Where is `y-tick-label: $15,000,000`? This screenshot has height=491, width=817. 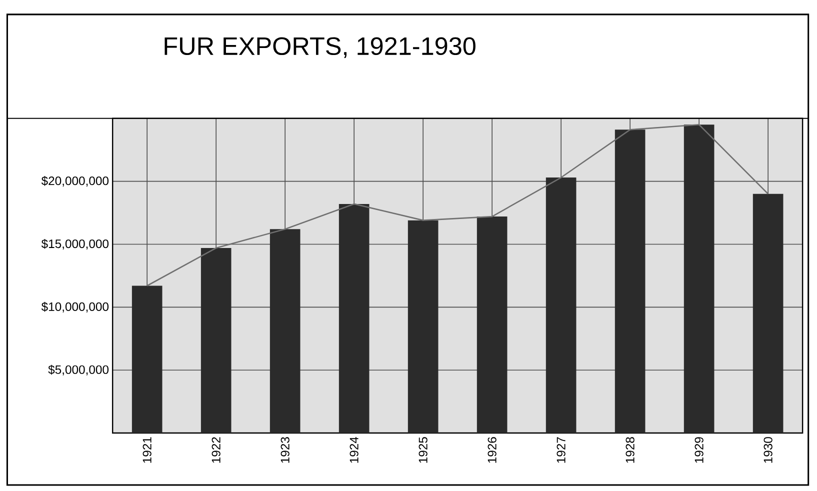 y-tick-label: $15,000,000 is located at coordinates (75, 244).